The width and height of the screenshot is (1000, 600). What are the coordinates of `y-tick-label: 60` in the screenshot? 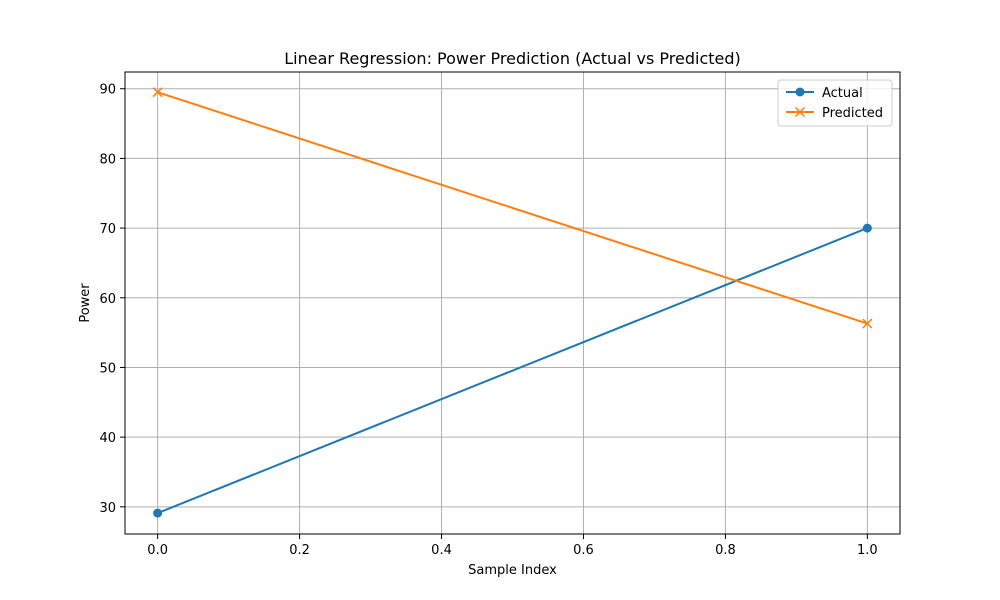 It's located at (107, 299).